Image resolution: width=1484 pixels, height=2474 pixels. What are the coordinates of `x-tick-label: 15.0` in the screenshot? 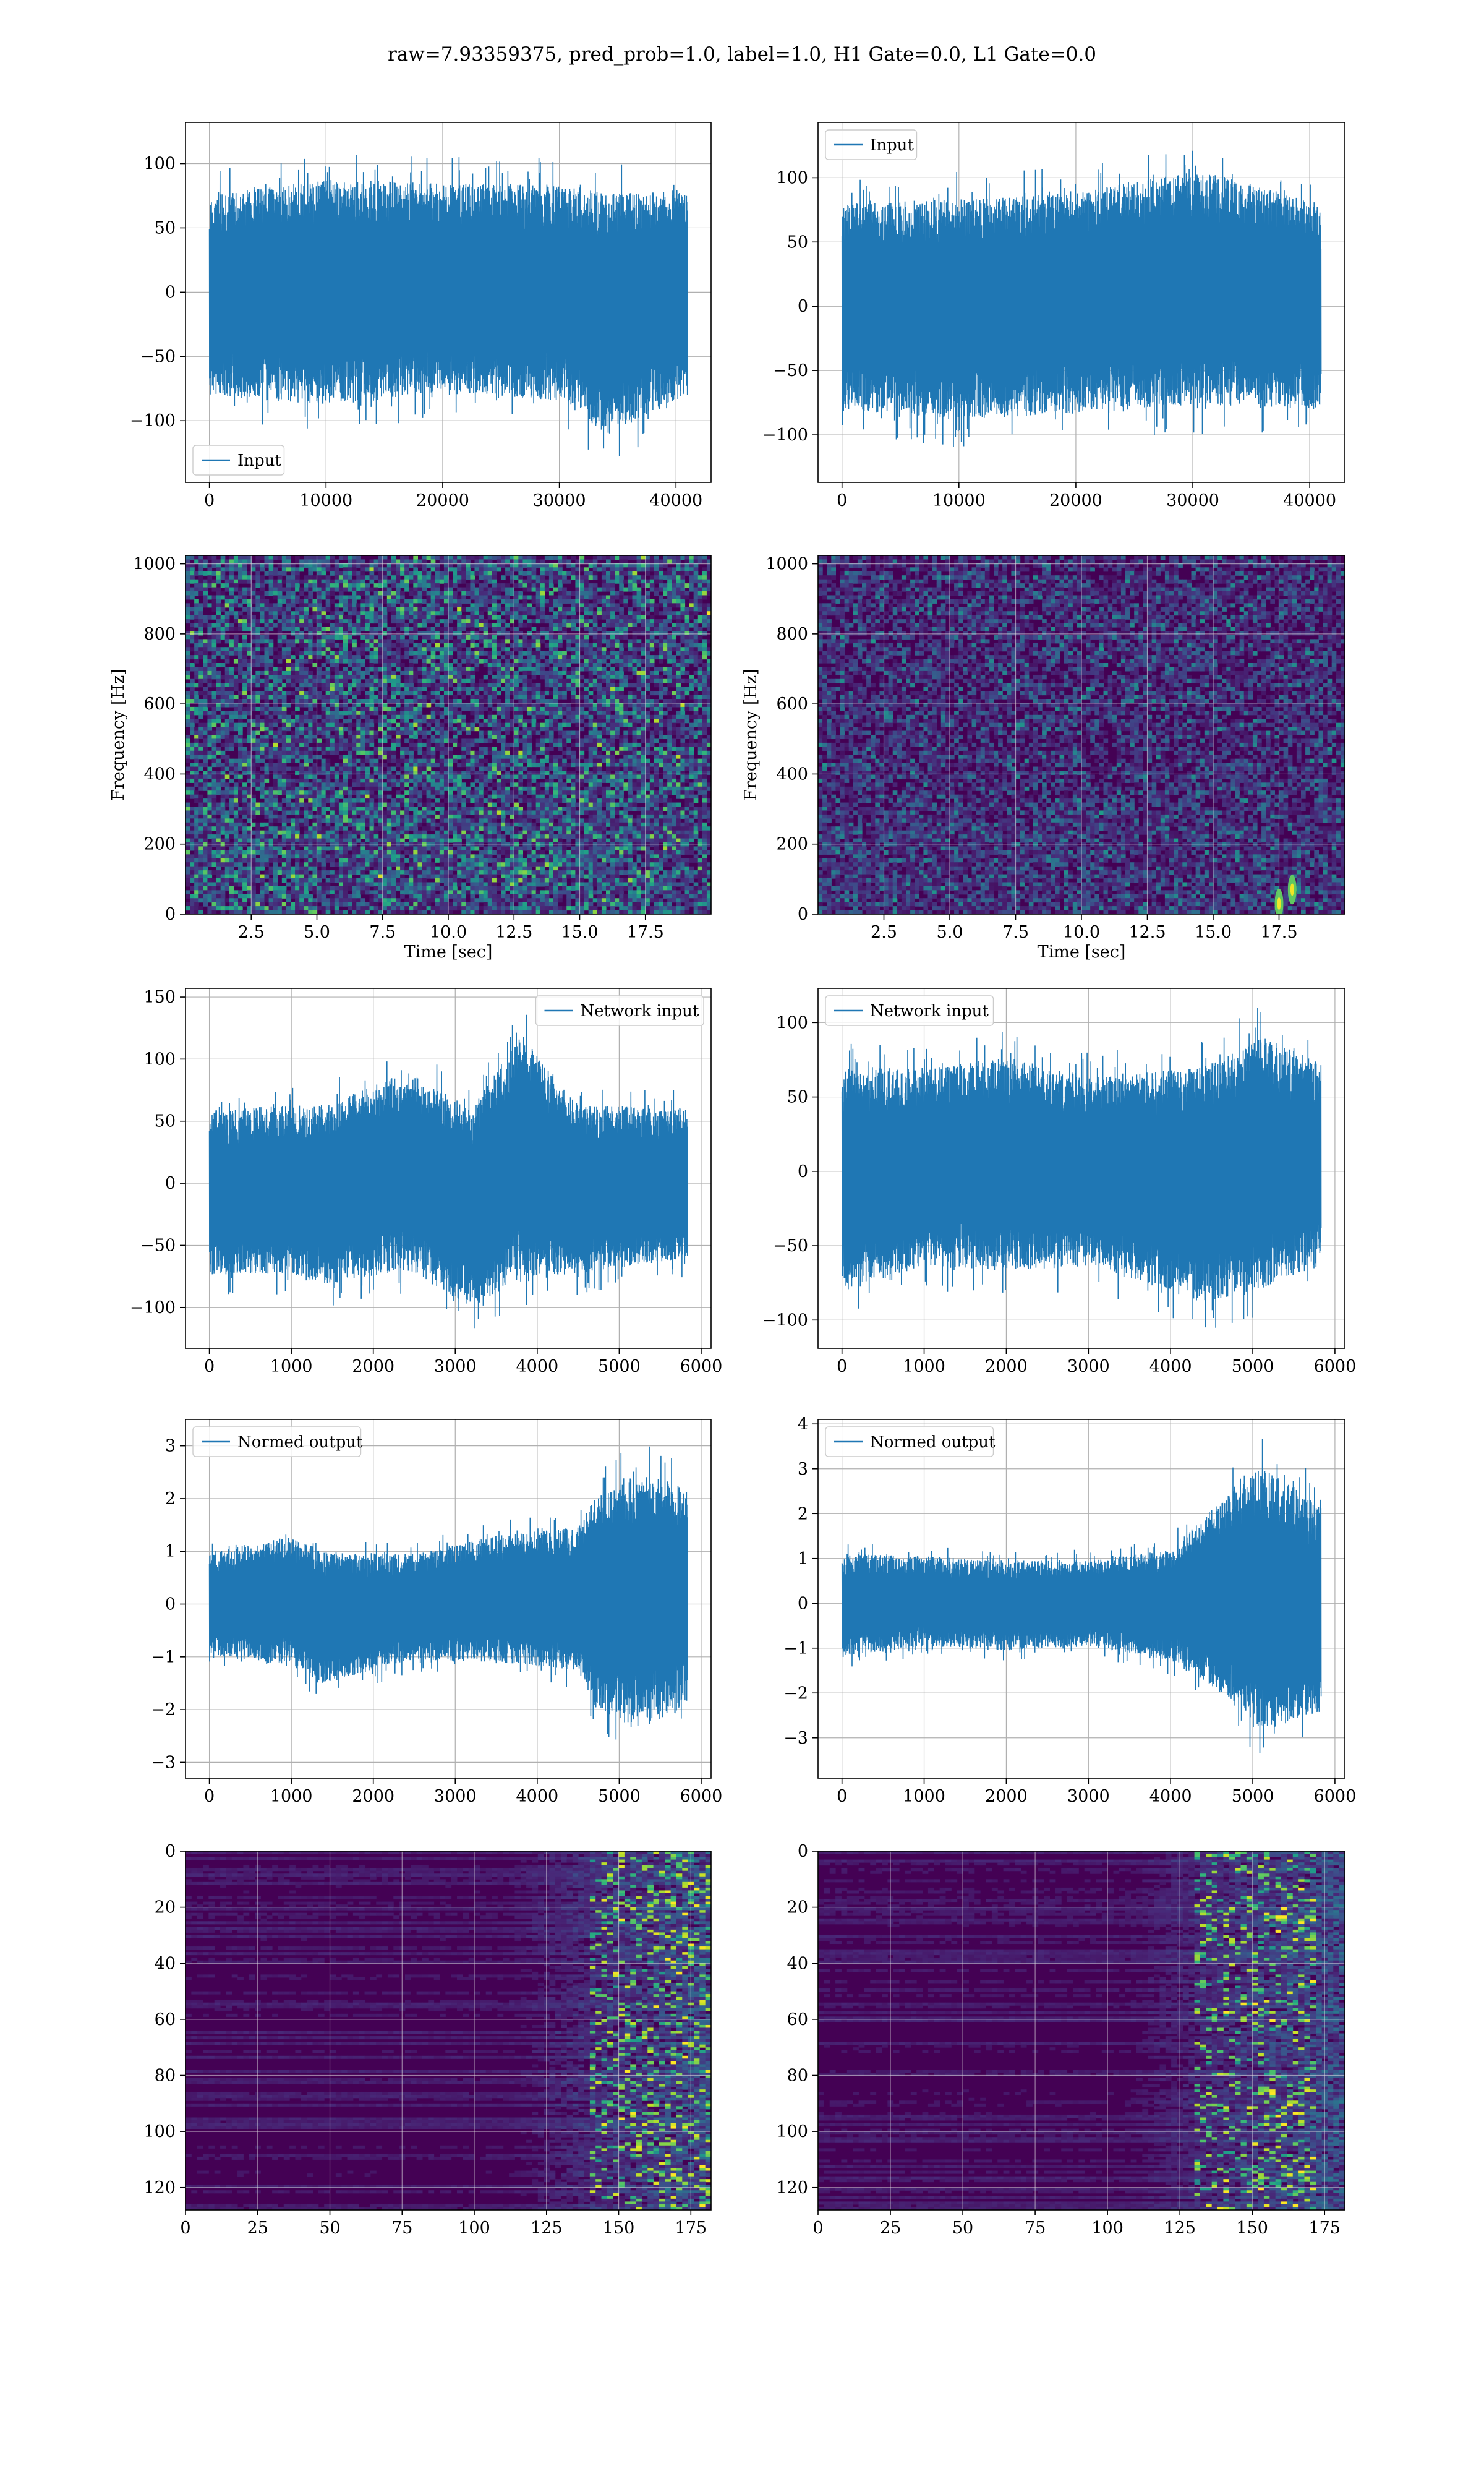 It's located at (1213, 932).